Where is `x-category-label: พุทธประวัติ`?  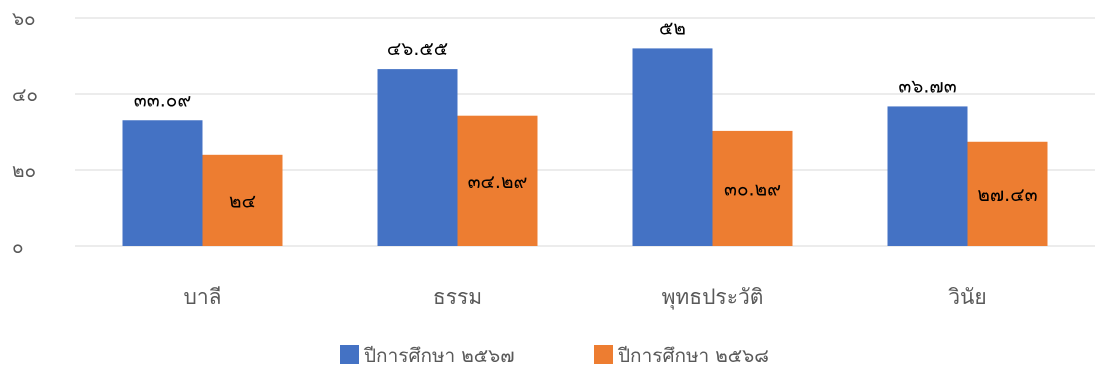
x-category-label: พุทธประวัติ is located at coordinates (713, 297).